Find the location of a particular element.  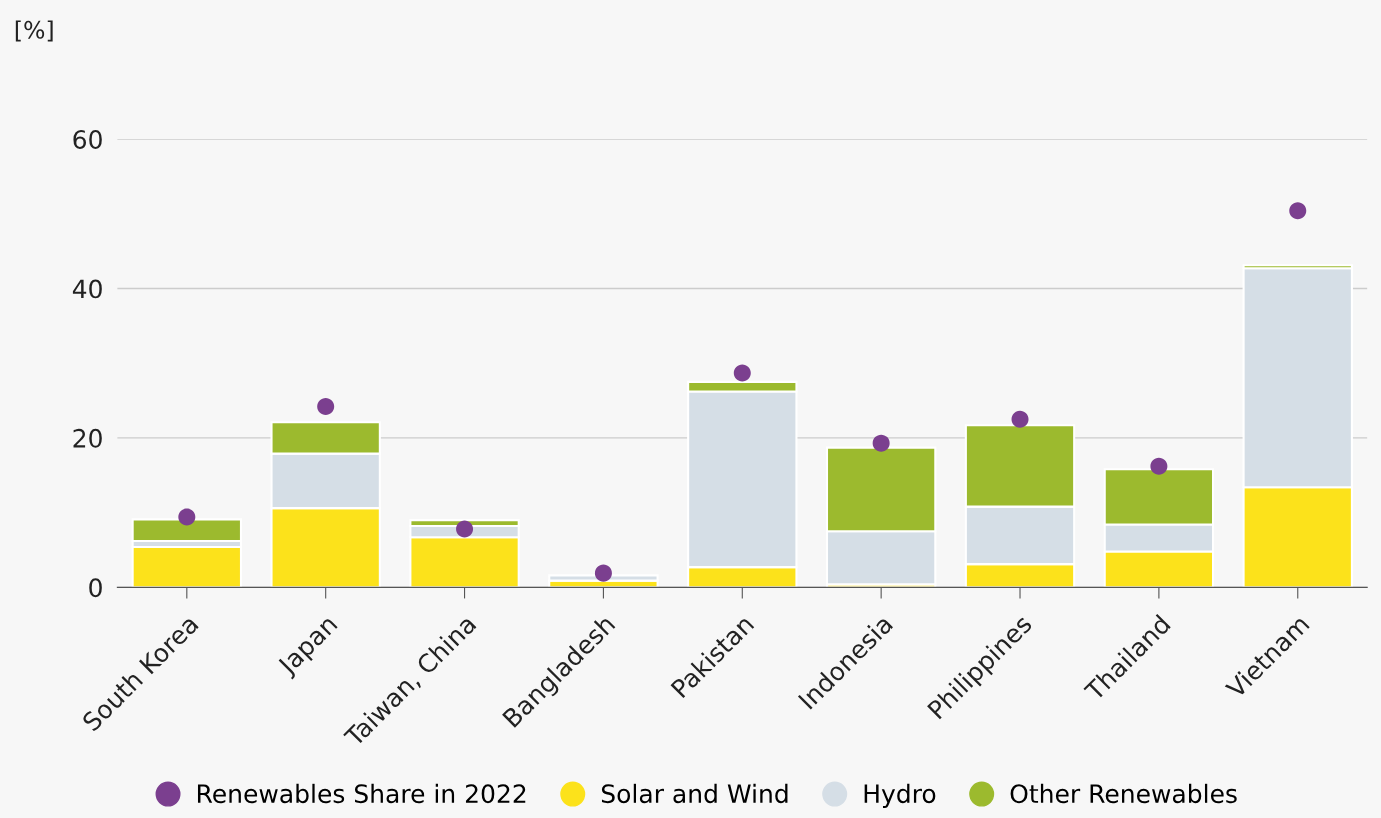

y-tick-label: 20 is located at coordinates (87, 438).